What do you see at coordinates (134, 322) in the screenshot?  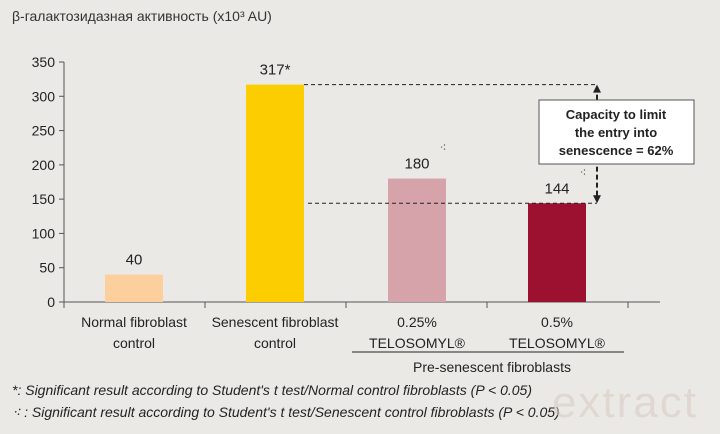 I see `category-label: Normal fibroblast` at bounding box center [134, 322].